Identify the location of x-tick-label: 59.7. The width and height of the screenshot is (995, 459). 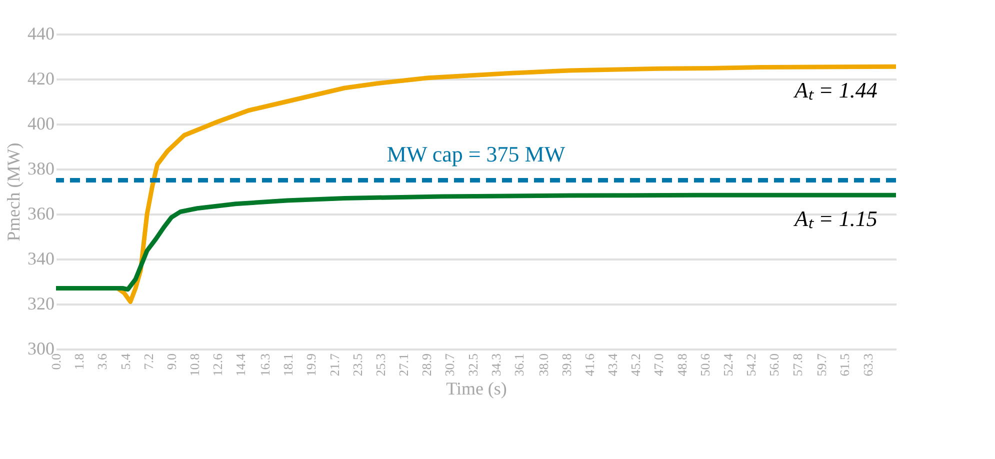
(822, 364).